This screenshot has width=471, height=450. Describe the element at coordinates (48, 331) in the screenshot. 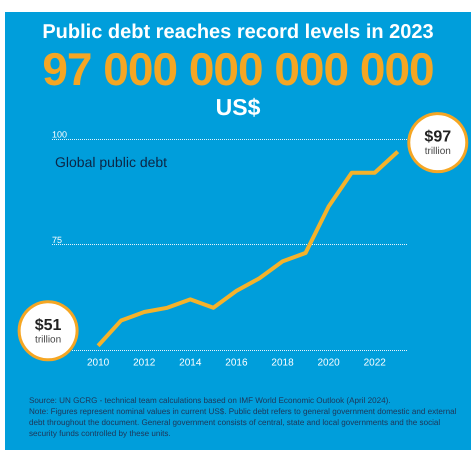

I see `annotation: $51 trillion` at that location.